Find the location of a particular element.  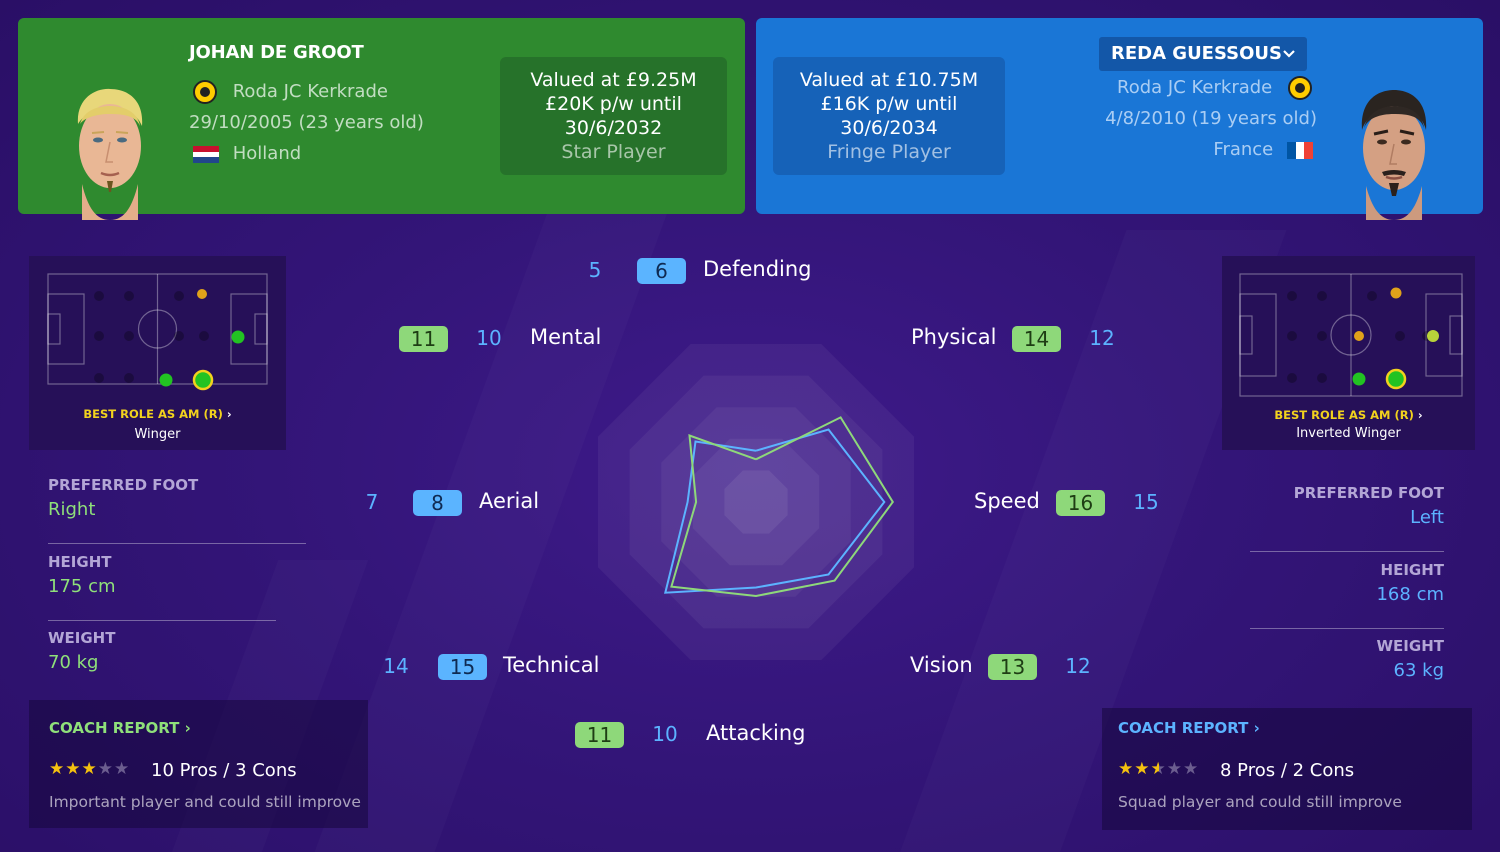

left-height-label: HEIGHT is located at coordinates (80, 562).